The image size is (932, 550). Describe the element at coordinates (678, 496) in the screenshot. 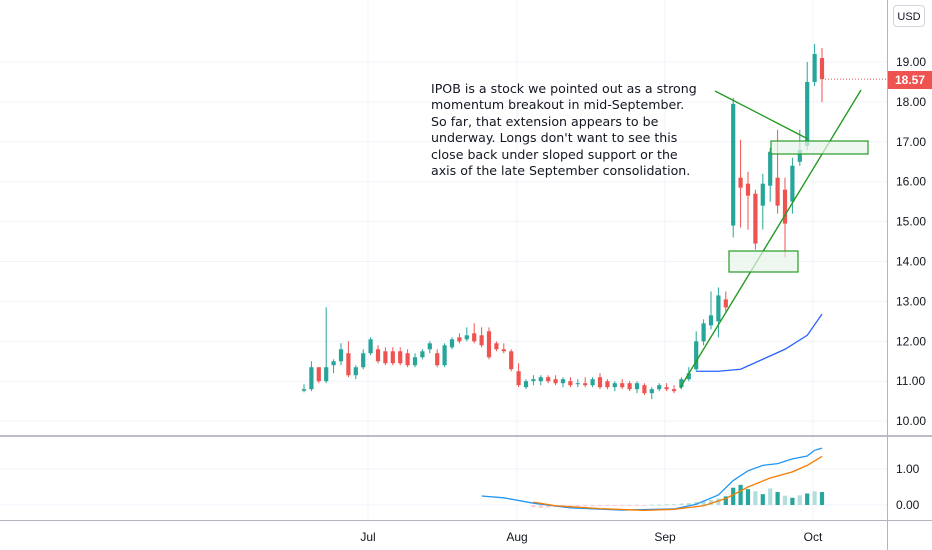

I see `macd-histogram` at that location.